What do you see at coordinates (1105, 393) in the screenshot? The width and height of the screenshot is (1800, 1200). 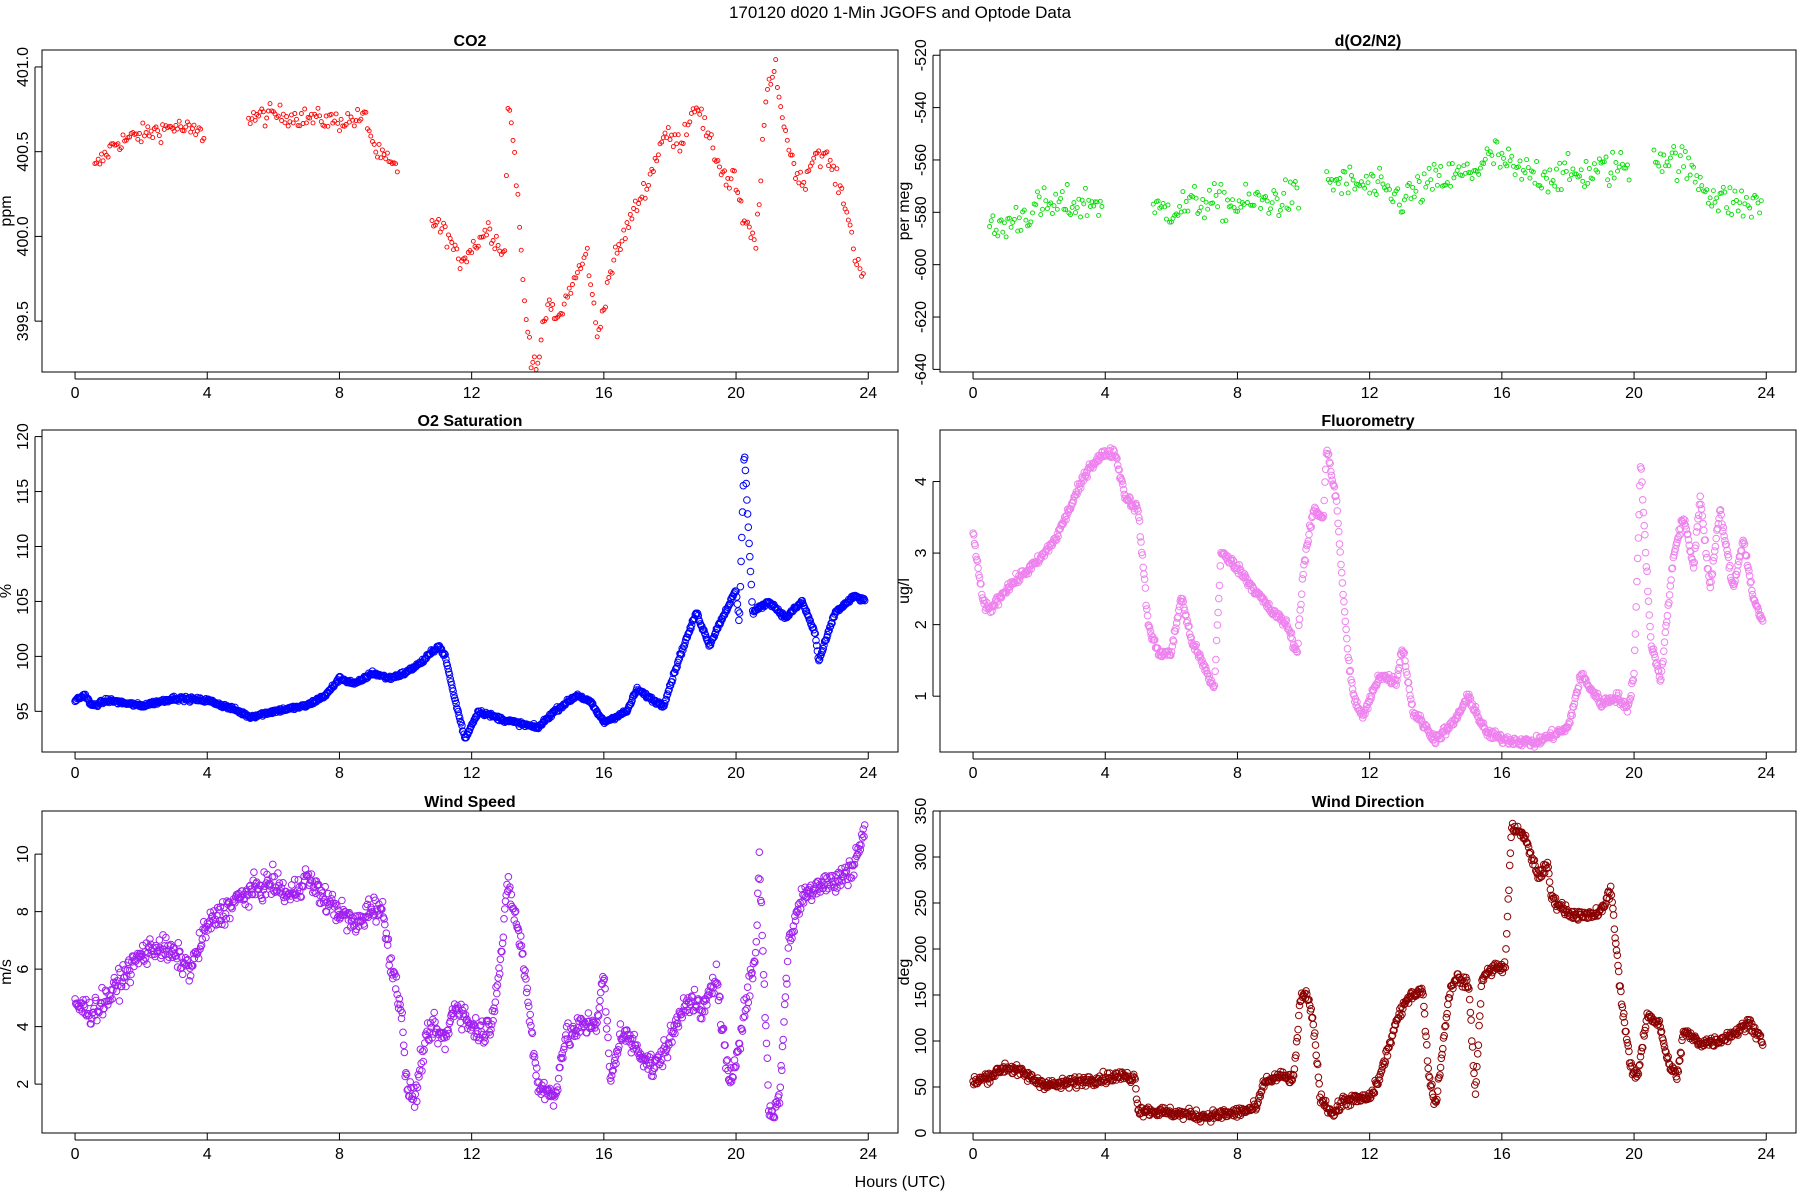 I see `x-tick-label: 4` at bounding box center [1105, 393].